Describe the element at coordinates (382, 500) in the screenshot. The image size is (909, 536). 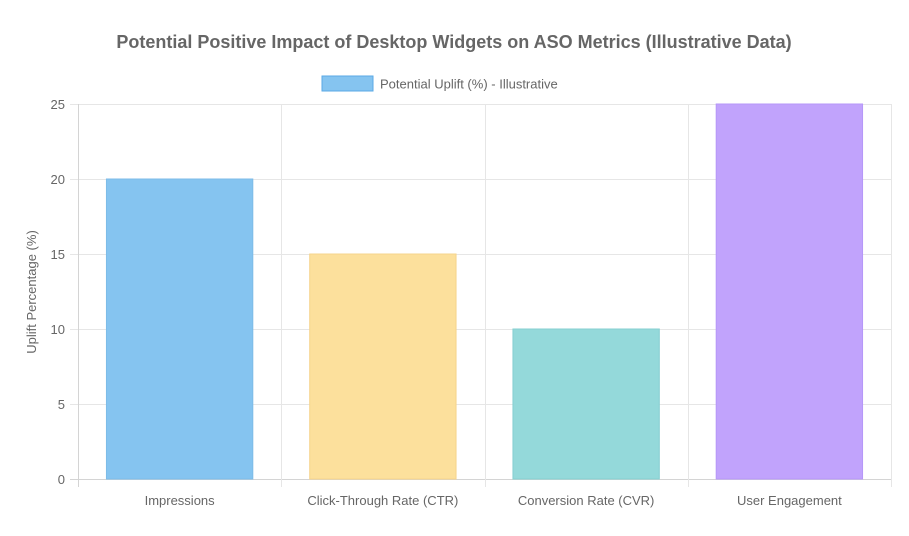
I see `x-tick-label: Click-Through Rate (CTR)` at that location.